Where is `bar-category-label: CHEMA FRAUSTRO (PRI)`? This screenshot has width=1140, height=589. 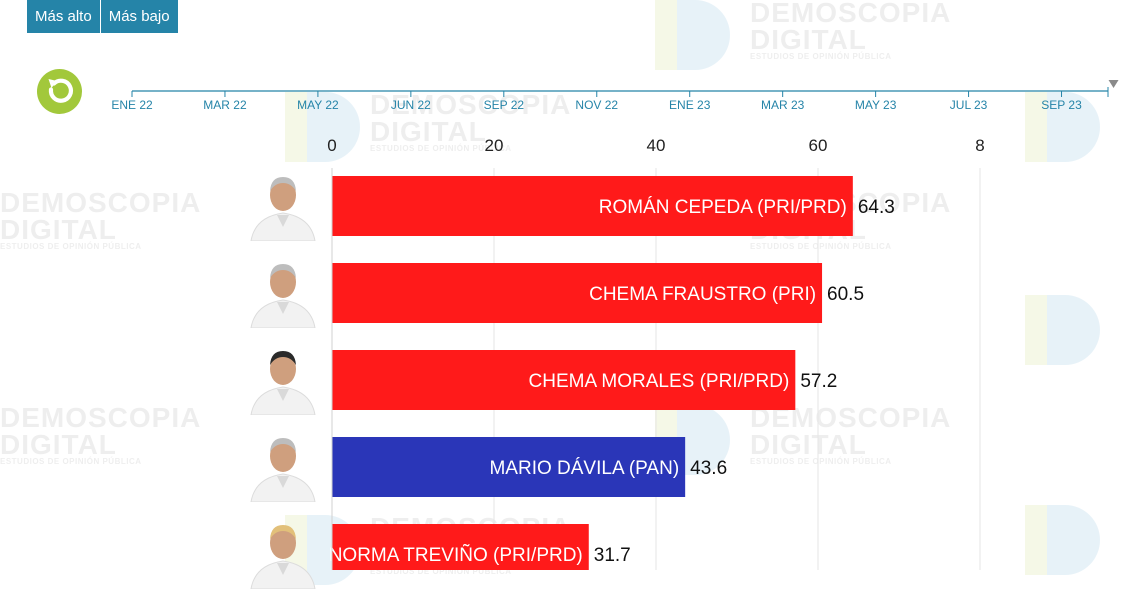 bar-category-label: CHEMA FRAUSTRO (PRI) is located at coordinates (702, 294).